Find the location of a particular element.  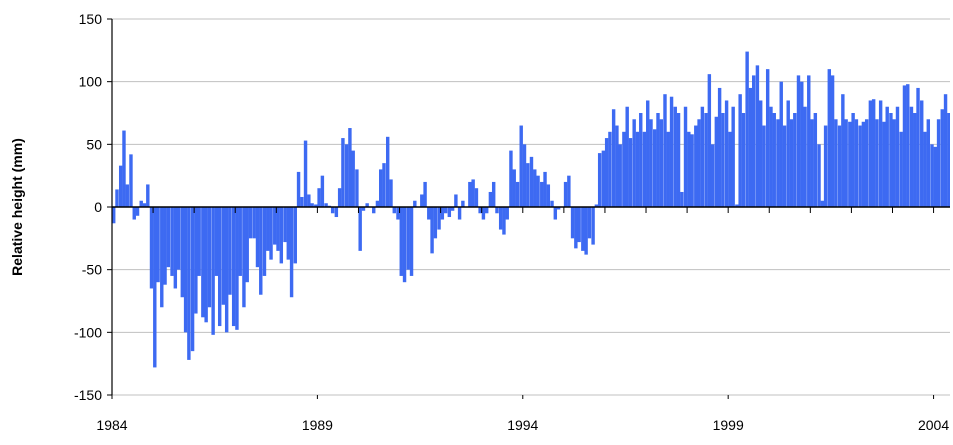

y-tick-label: 50 is located at coordinates (94, 144).